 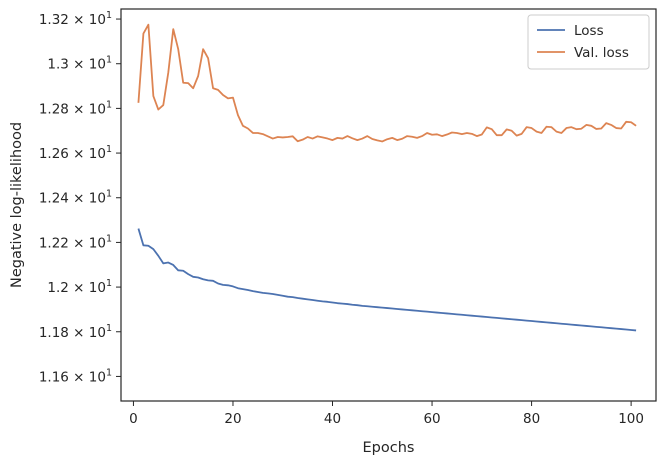 What do you see at coordinates (589, 31) in the screenshot?
I see `legend-label-loss: Loss` at bounding box center [589, 31].